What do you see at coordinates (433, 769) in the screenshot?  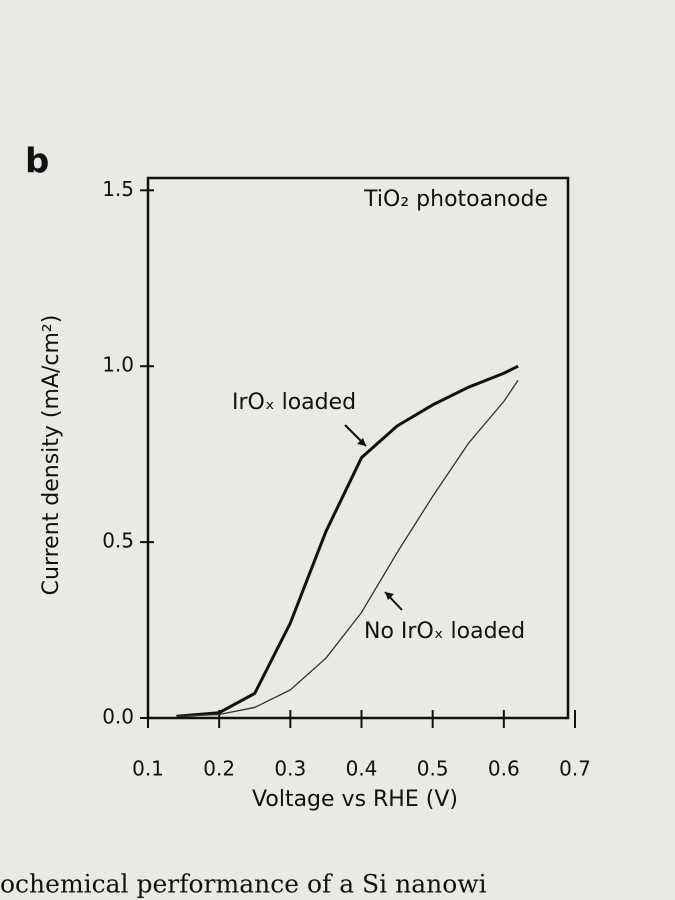 I see `x-tick-label: 0.5` at bounding box center [433, 769].